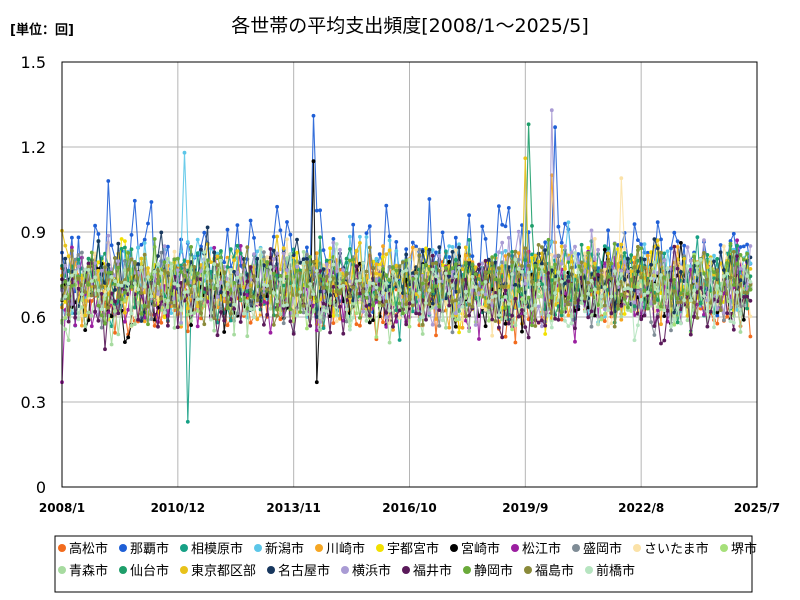 This screenshot has width=800, height=600. What do you see at coordinates (33, 232) in the screenshot?
I see `y-tick-label: 0.9` at bounding box center [33, 232].